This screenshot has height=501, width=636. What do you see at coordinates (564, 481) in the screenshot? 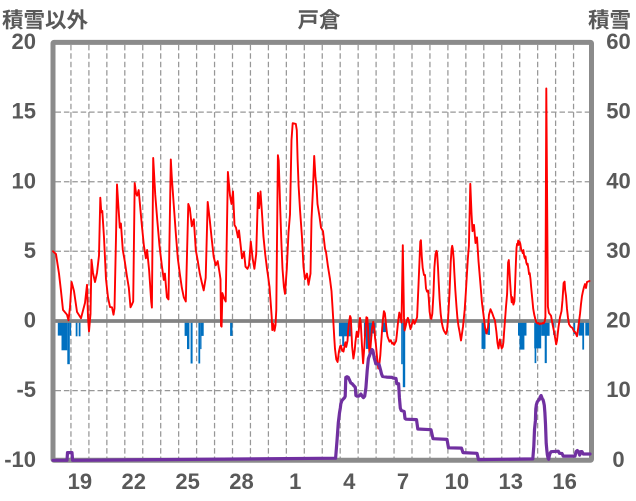
I see `svg-text: 16` at bounding box center [564, 481].